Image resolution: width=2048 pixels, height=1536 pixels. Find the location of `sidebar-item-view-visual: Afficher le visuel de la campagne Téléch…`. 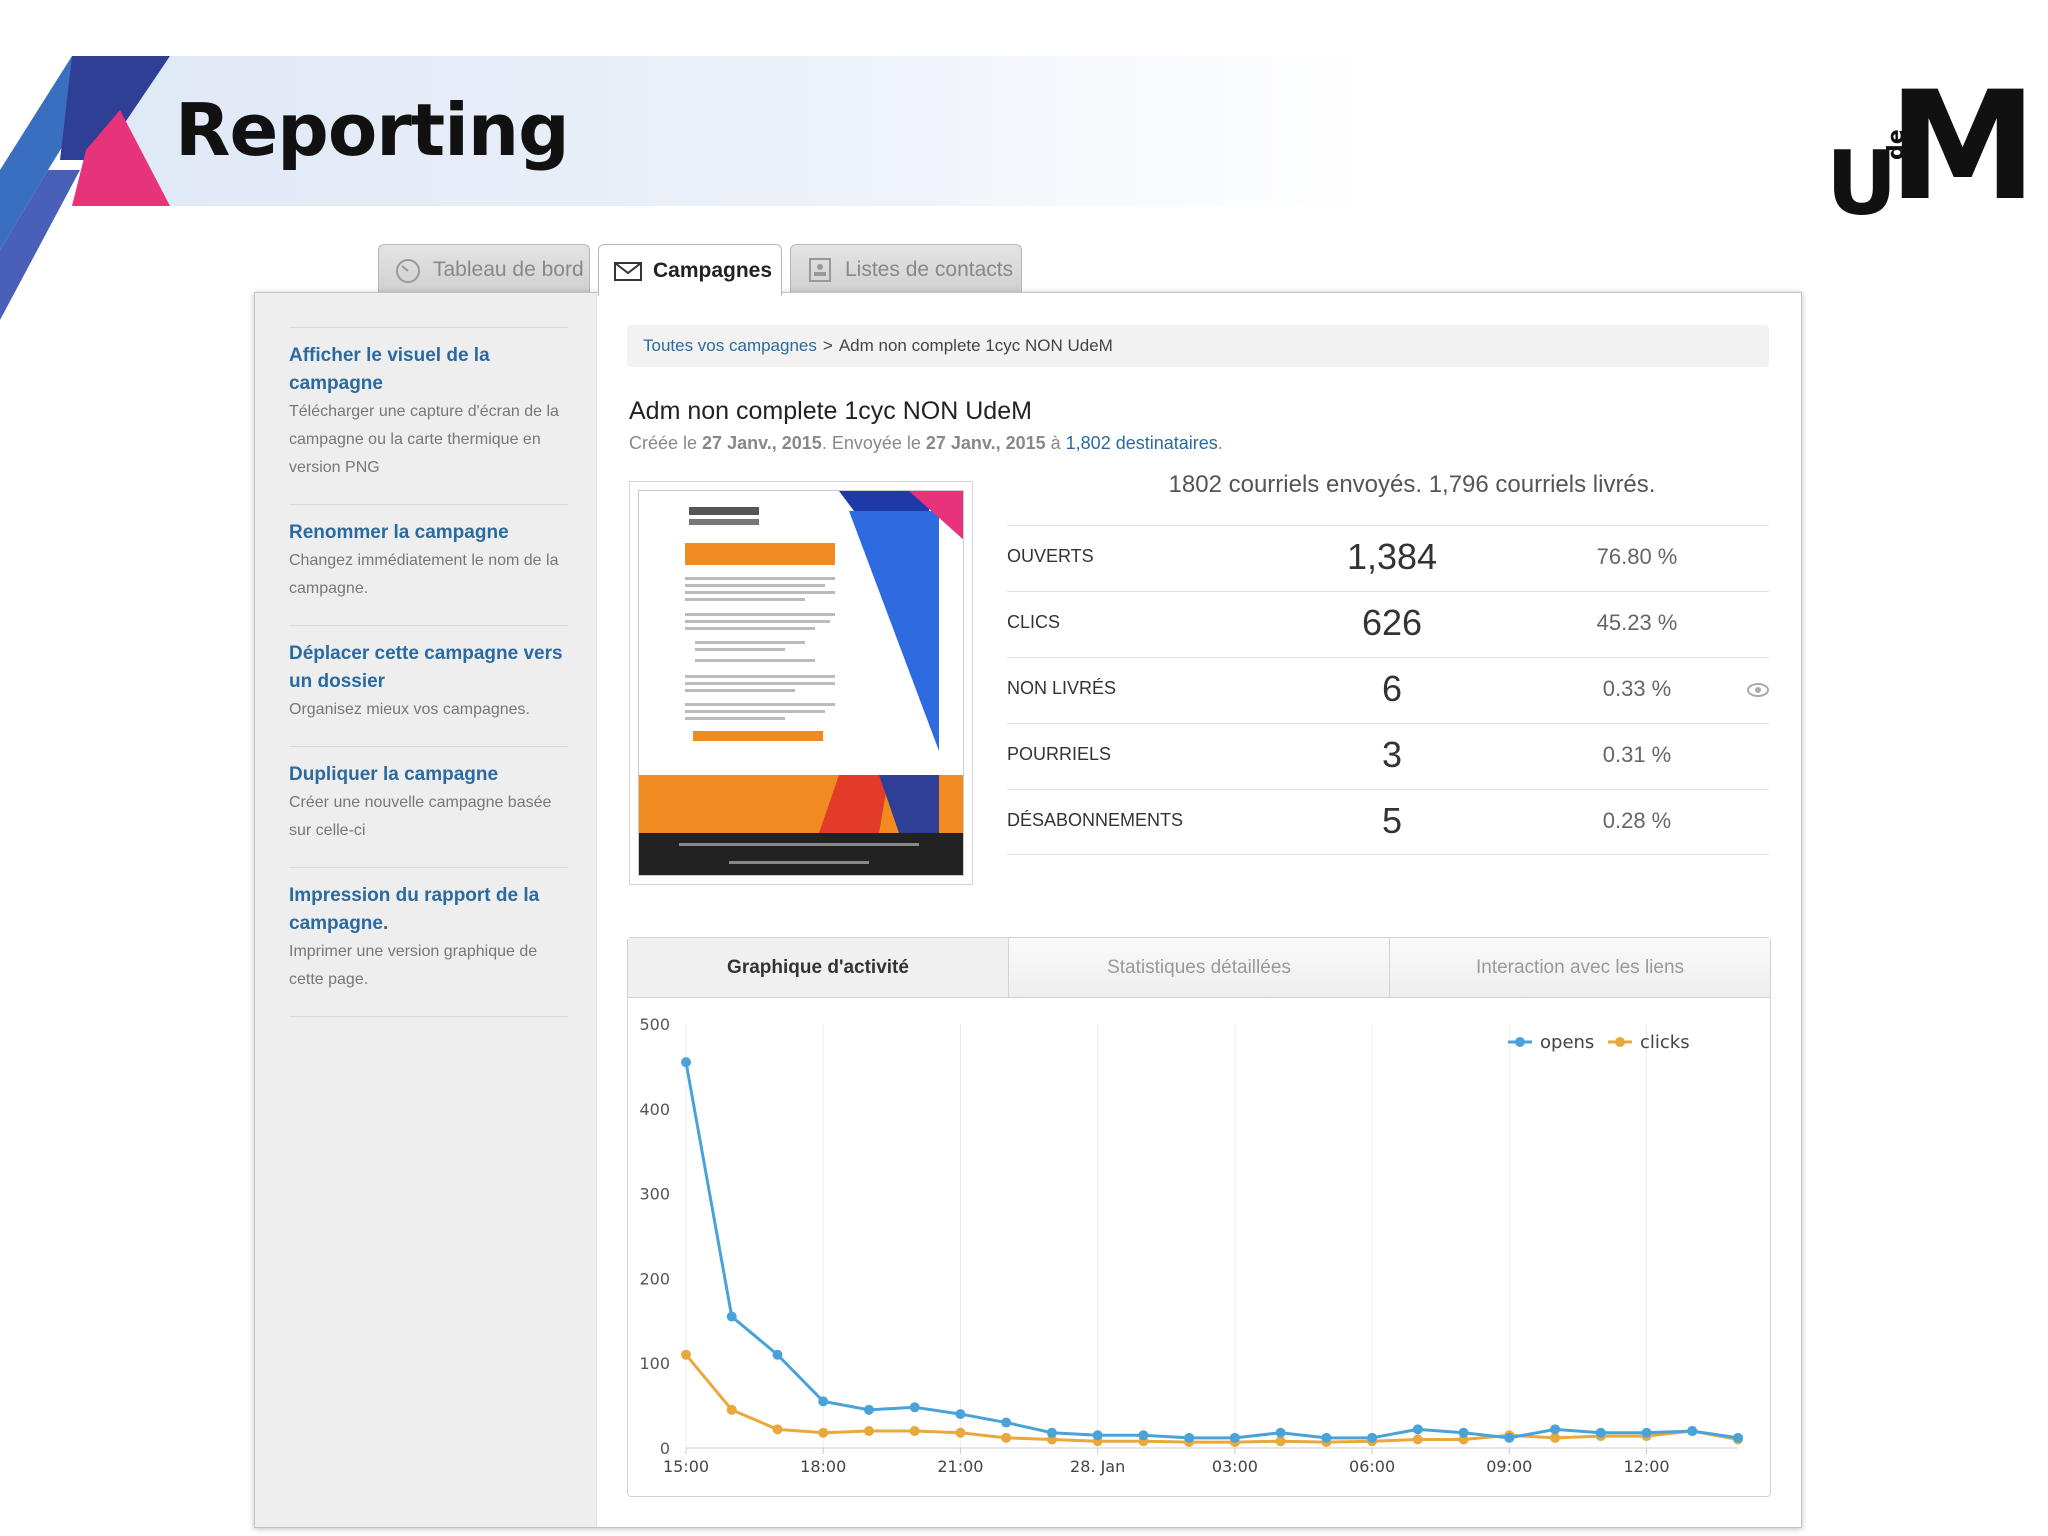

sidebar-item-view-visual: Afficher le visuel de la campagne Téléch… is located at coordinates (428, 415).